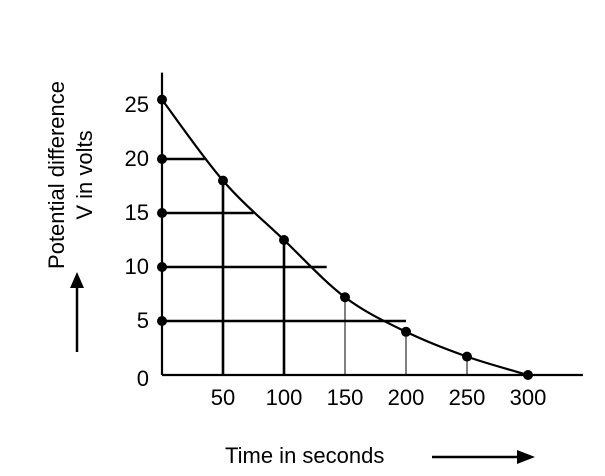 This screenshot has height=476, width=605. What do you see at coordinates (143, 320) in the screenshot?
I see `y-tick-label-5: 5` at bounding box center [143, 320].